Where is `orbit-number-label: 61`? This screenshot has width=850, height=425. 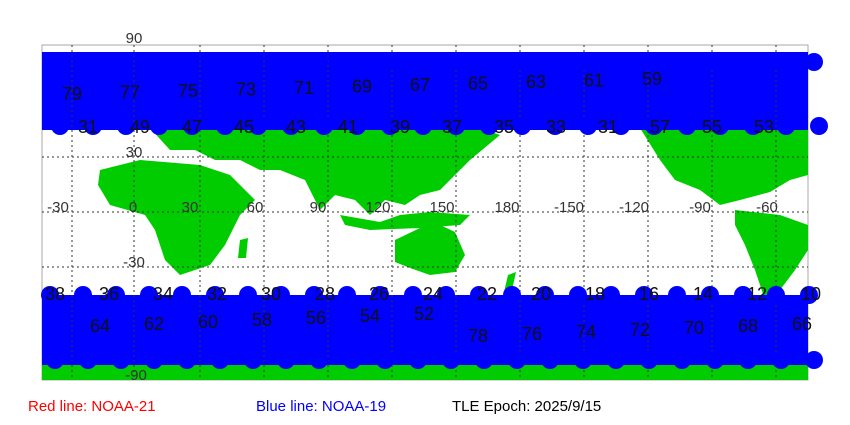 orbit-number-label: 61 is located at coordinates (594, 81).